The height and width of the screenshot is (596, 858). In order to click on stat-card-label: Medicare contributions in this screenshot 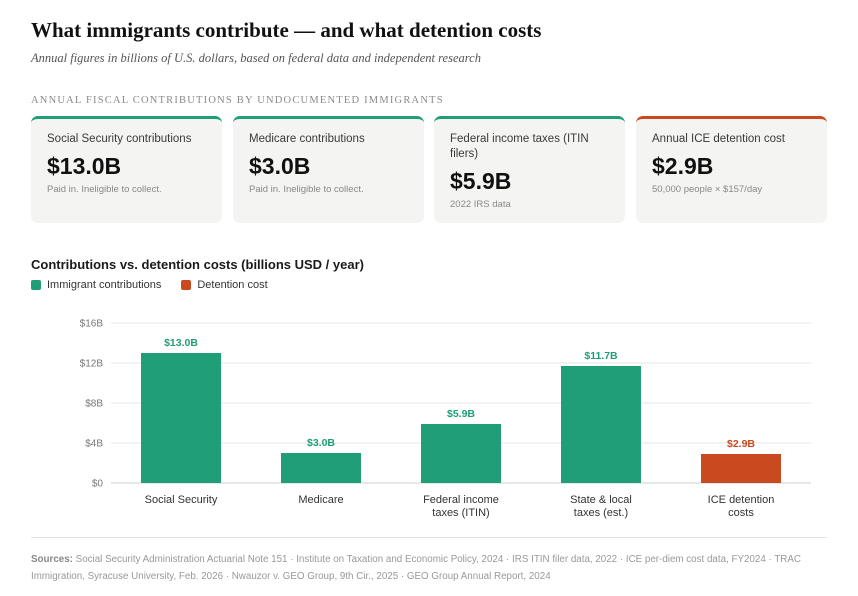, I will do `click(307, 139)`.